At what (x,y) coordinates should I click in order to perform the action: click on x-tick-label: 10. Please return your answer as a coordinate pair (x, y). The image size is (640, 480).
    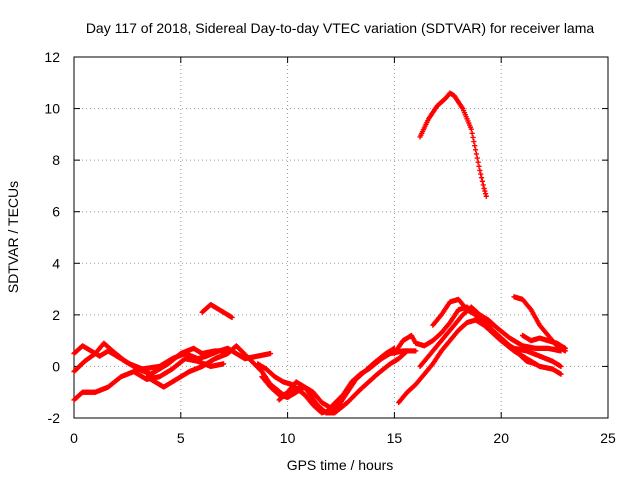
    Looking at the image, I should click on (288, 438).